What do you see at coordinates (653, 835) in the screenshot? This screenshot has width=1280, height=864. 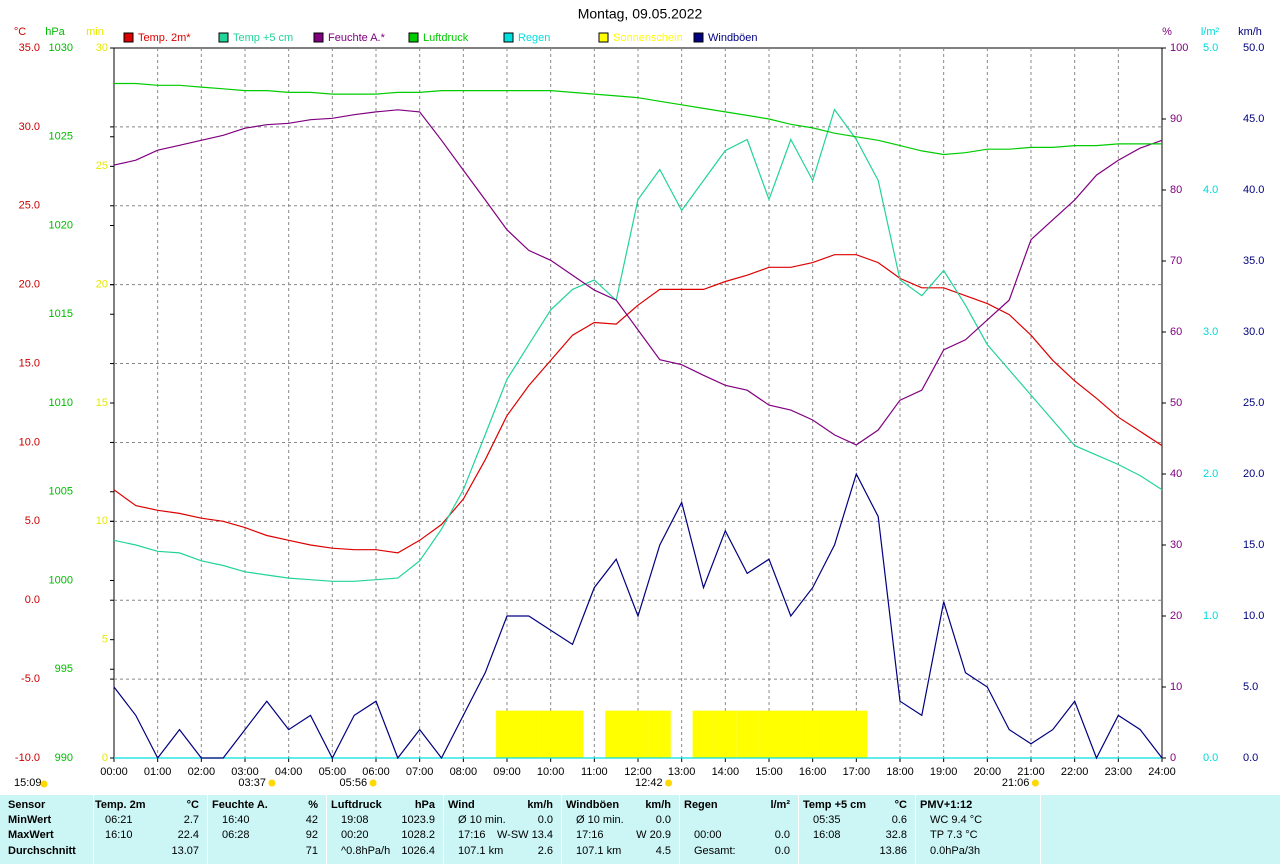 I see `table-cell: W 20.9` at bounding box center [653, 835].